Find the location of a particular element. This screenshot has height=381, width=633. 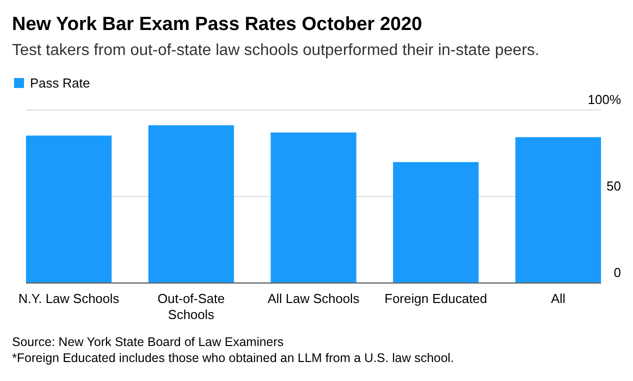

chart-title: New York Bar Exam Pass Rates October 2020 is located at coordinates (217, 24).